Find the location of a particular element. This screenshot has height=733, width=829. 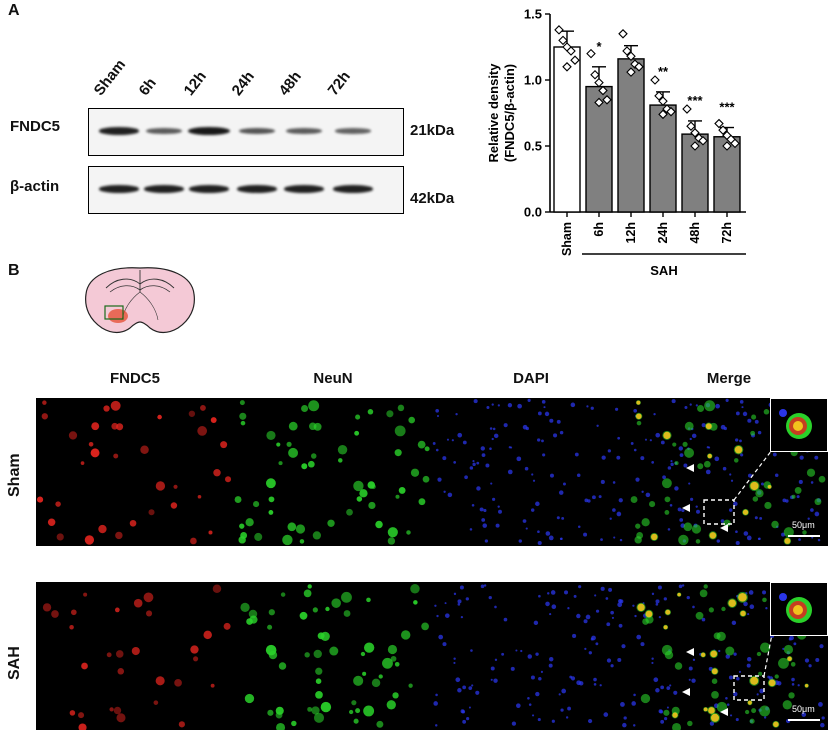

col-title-fndc5: FNDC5 is located at coordinates (134, 378).